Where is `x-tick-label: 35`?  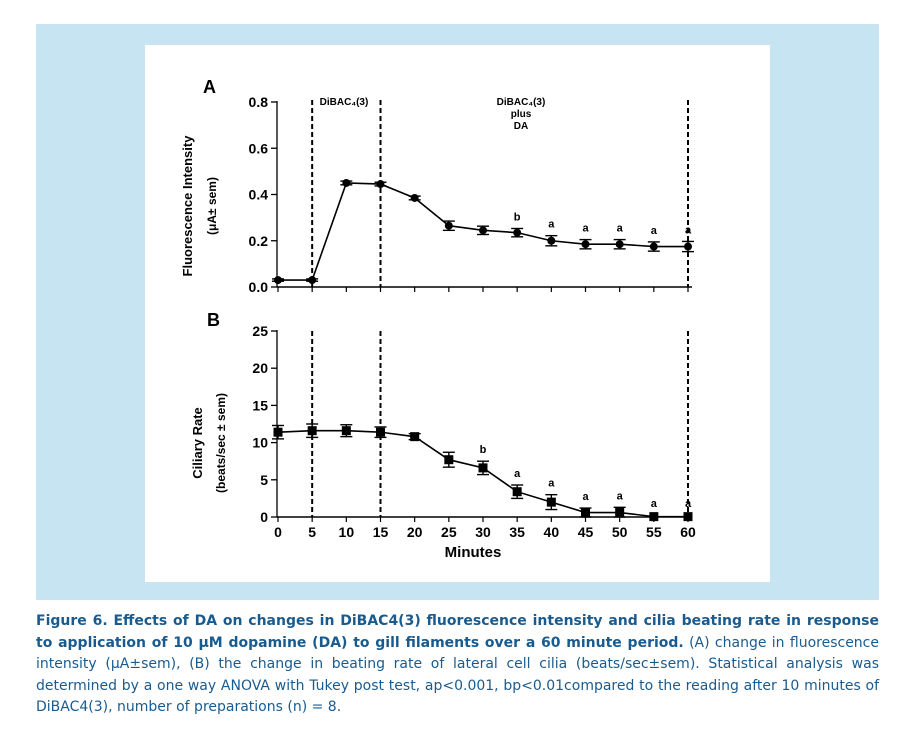
x-tick-label: 35 is located at coordinates (517, 532).